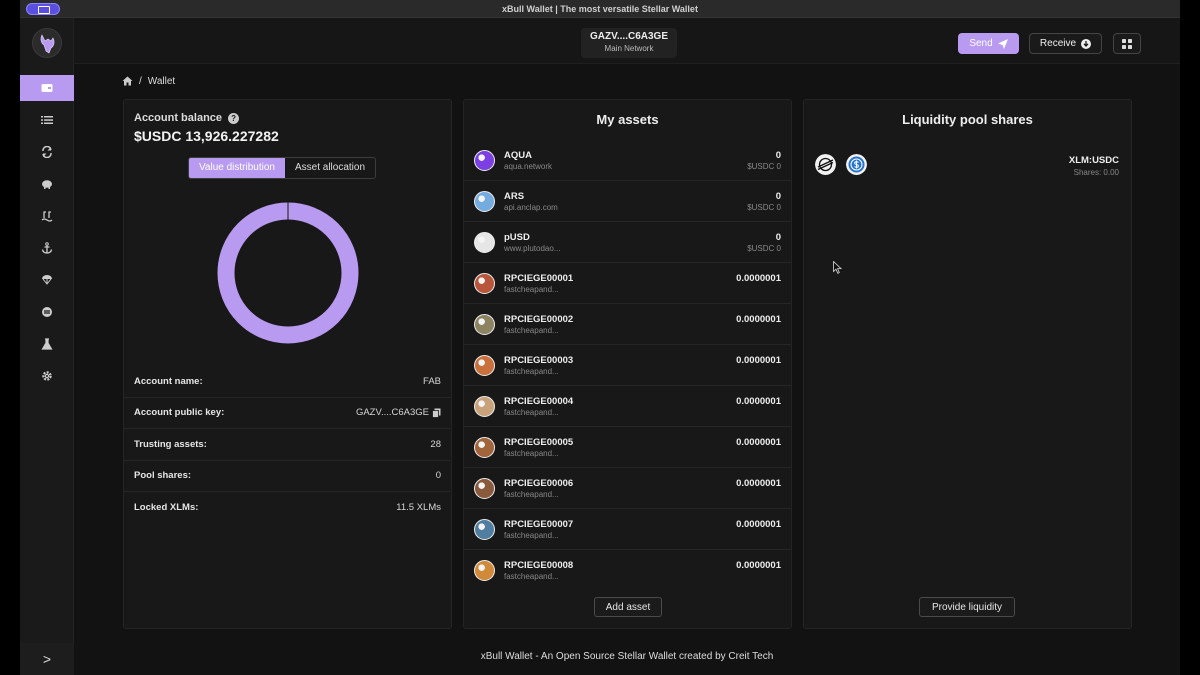  Describe the element at coordinates (825, 164) in the screenshot. I see `stellar-xlm-icon` at that location.